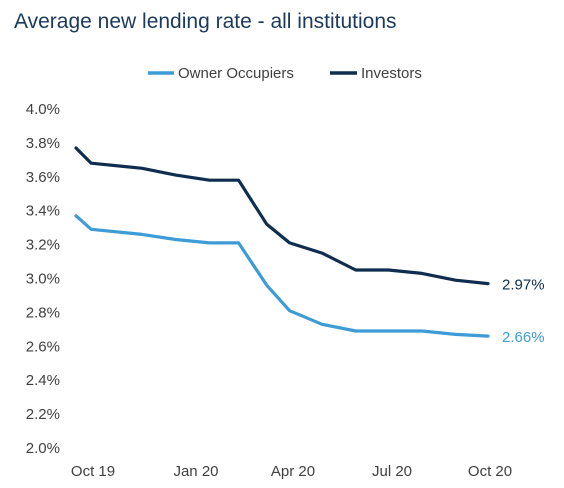  Describe the element at coordinates (43, 448) in the screenshot. I see `y-tick-label: 2.0%` at that location.